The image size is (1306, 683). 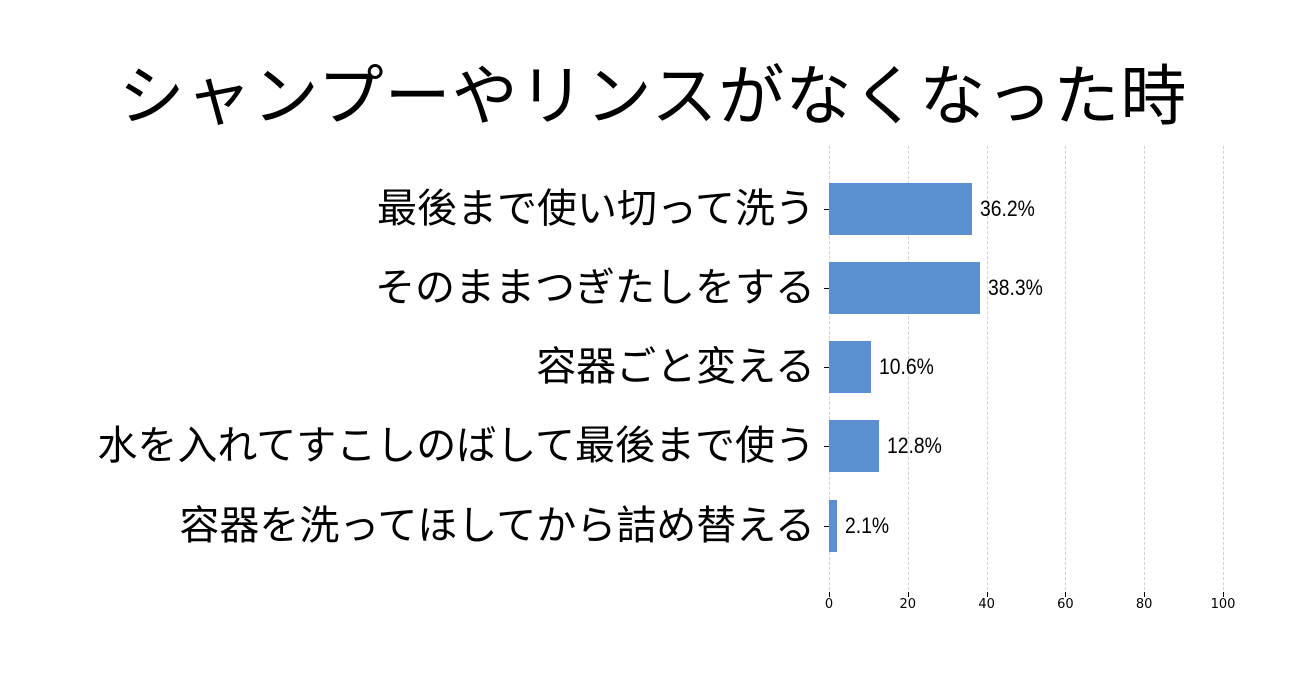 What do you see at coordinates (915, 445) in the screenshot?
I see `value-label: 12.8%` at bounding box center [915, 445].